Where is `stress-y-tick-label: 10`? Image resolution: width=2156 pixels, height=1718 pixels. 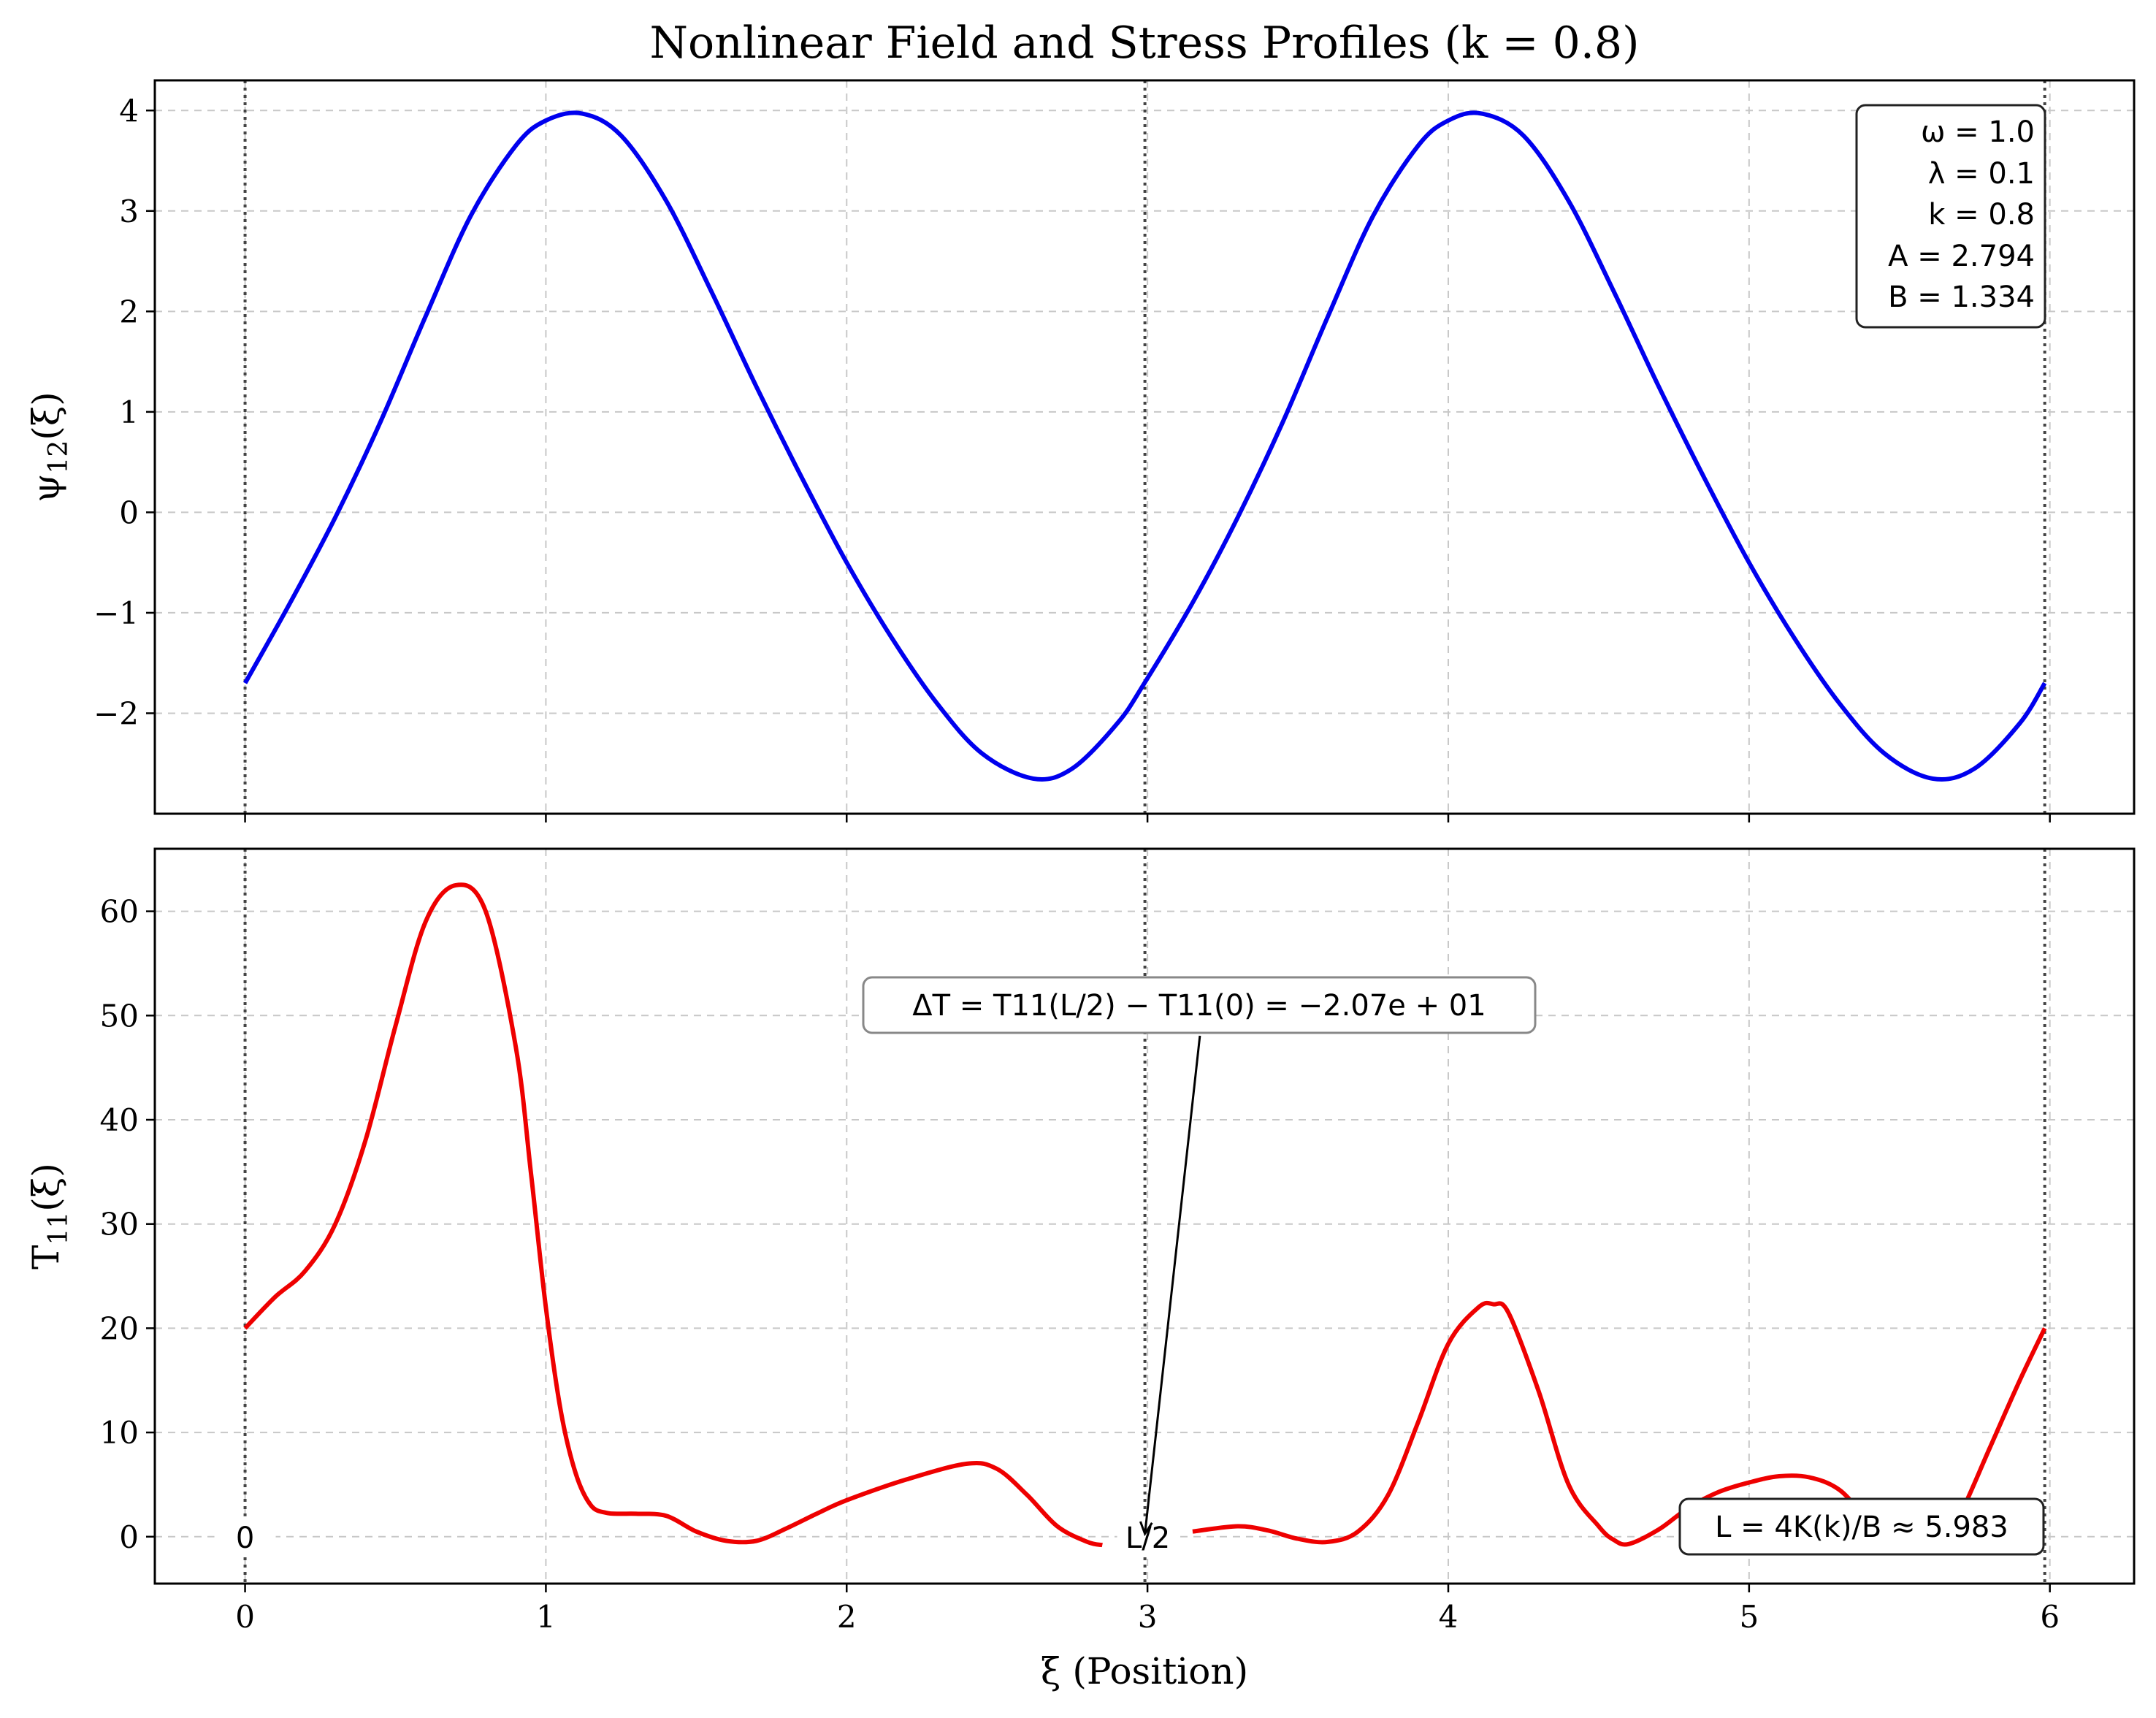
stress-y-tick-label: 10 is located at coordinates (120, 1433).